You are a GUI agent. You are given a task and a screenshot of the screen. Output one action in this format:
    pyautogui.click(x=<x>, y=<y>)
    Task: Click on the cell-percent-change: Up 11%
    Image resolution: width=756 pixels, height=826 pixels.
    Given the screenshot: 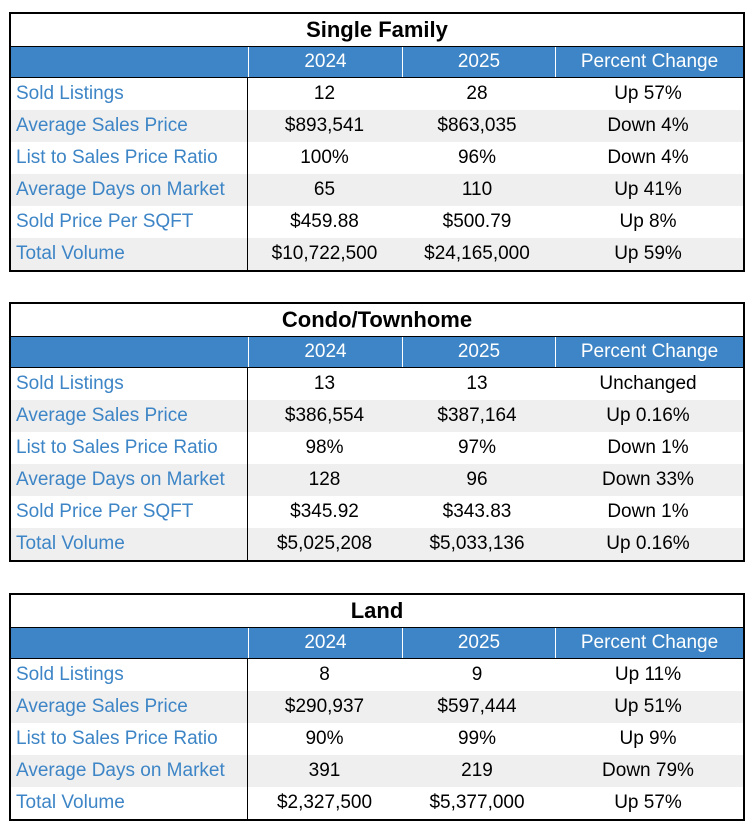 What is the action you would take?
    pyautogui.click(x=648, y=674)
    